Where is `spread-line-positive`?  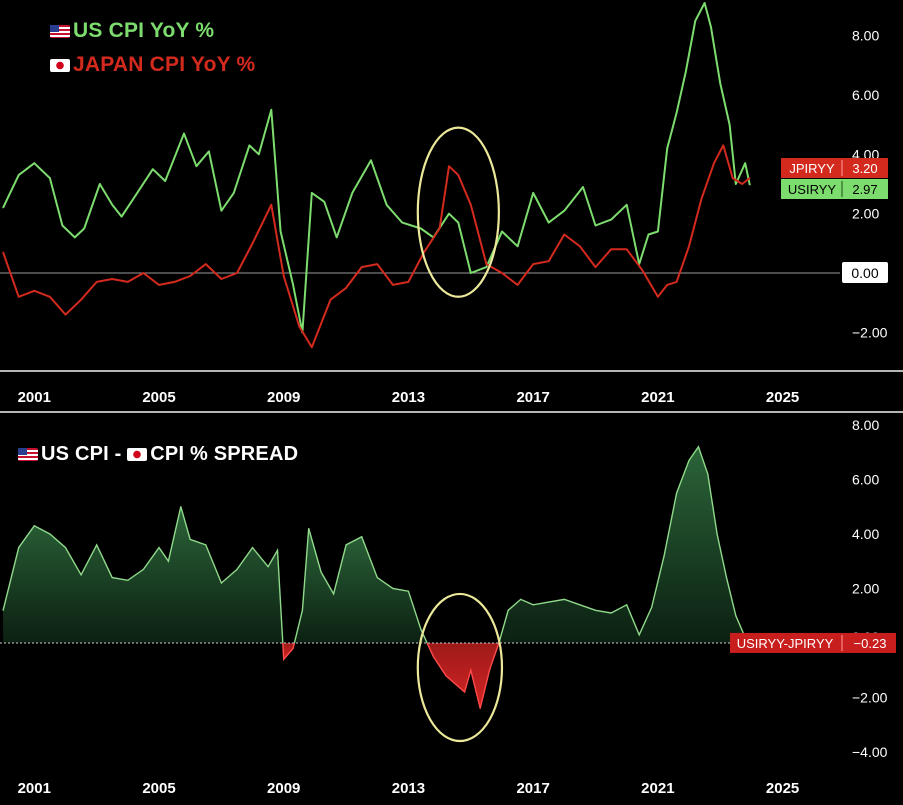 spread-line-positive is located at coordinates (360, 586).